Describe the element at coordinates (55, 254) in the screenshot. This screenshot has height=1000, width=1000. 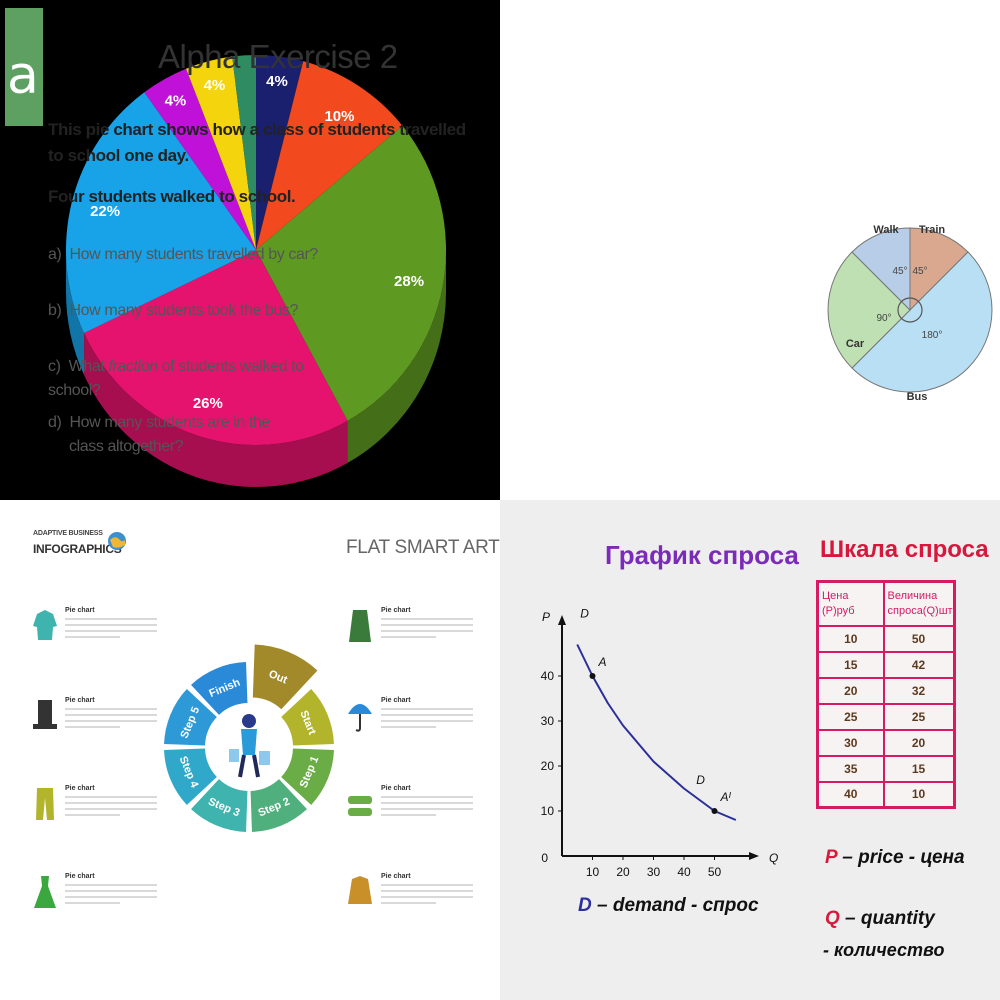
I see `question-id: a)` at that location.